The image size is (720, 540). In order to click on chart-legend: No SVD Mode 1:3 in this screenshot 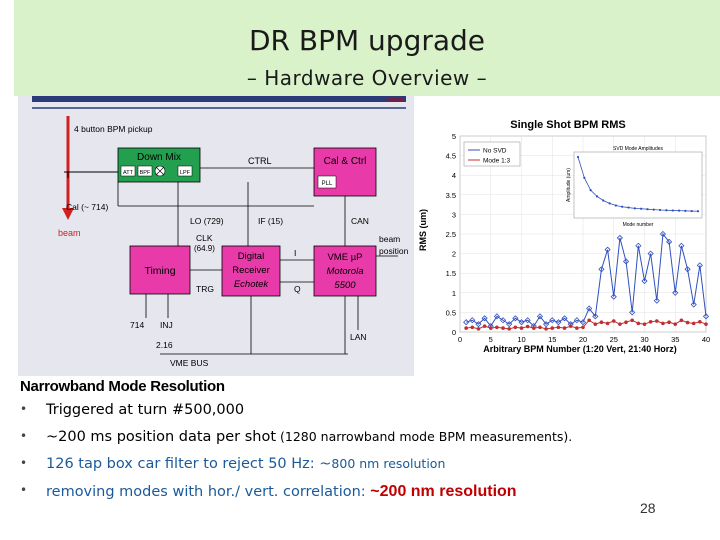, I will do `click(492, 154)`.